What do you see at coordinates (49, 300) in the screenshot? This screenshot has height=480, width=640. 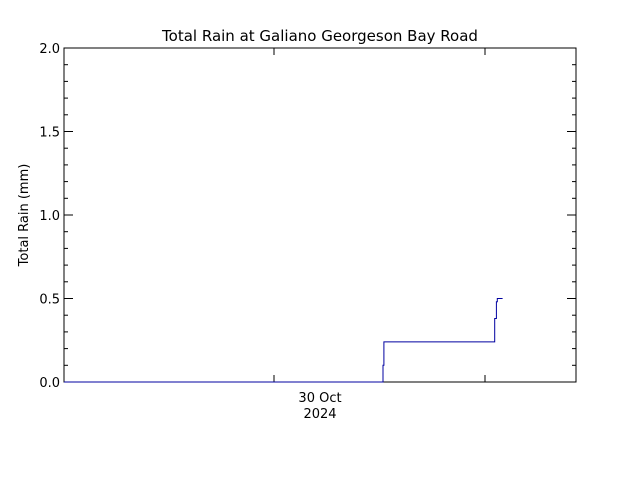 I see `y-tick-label: 0.5` at bounding box center [49, 300].